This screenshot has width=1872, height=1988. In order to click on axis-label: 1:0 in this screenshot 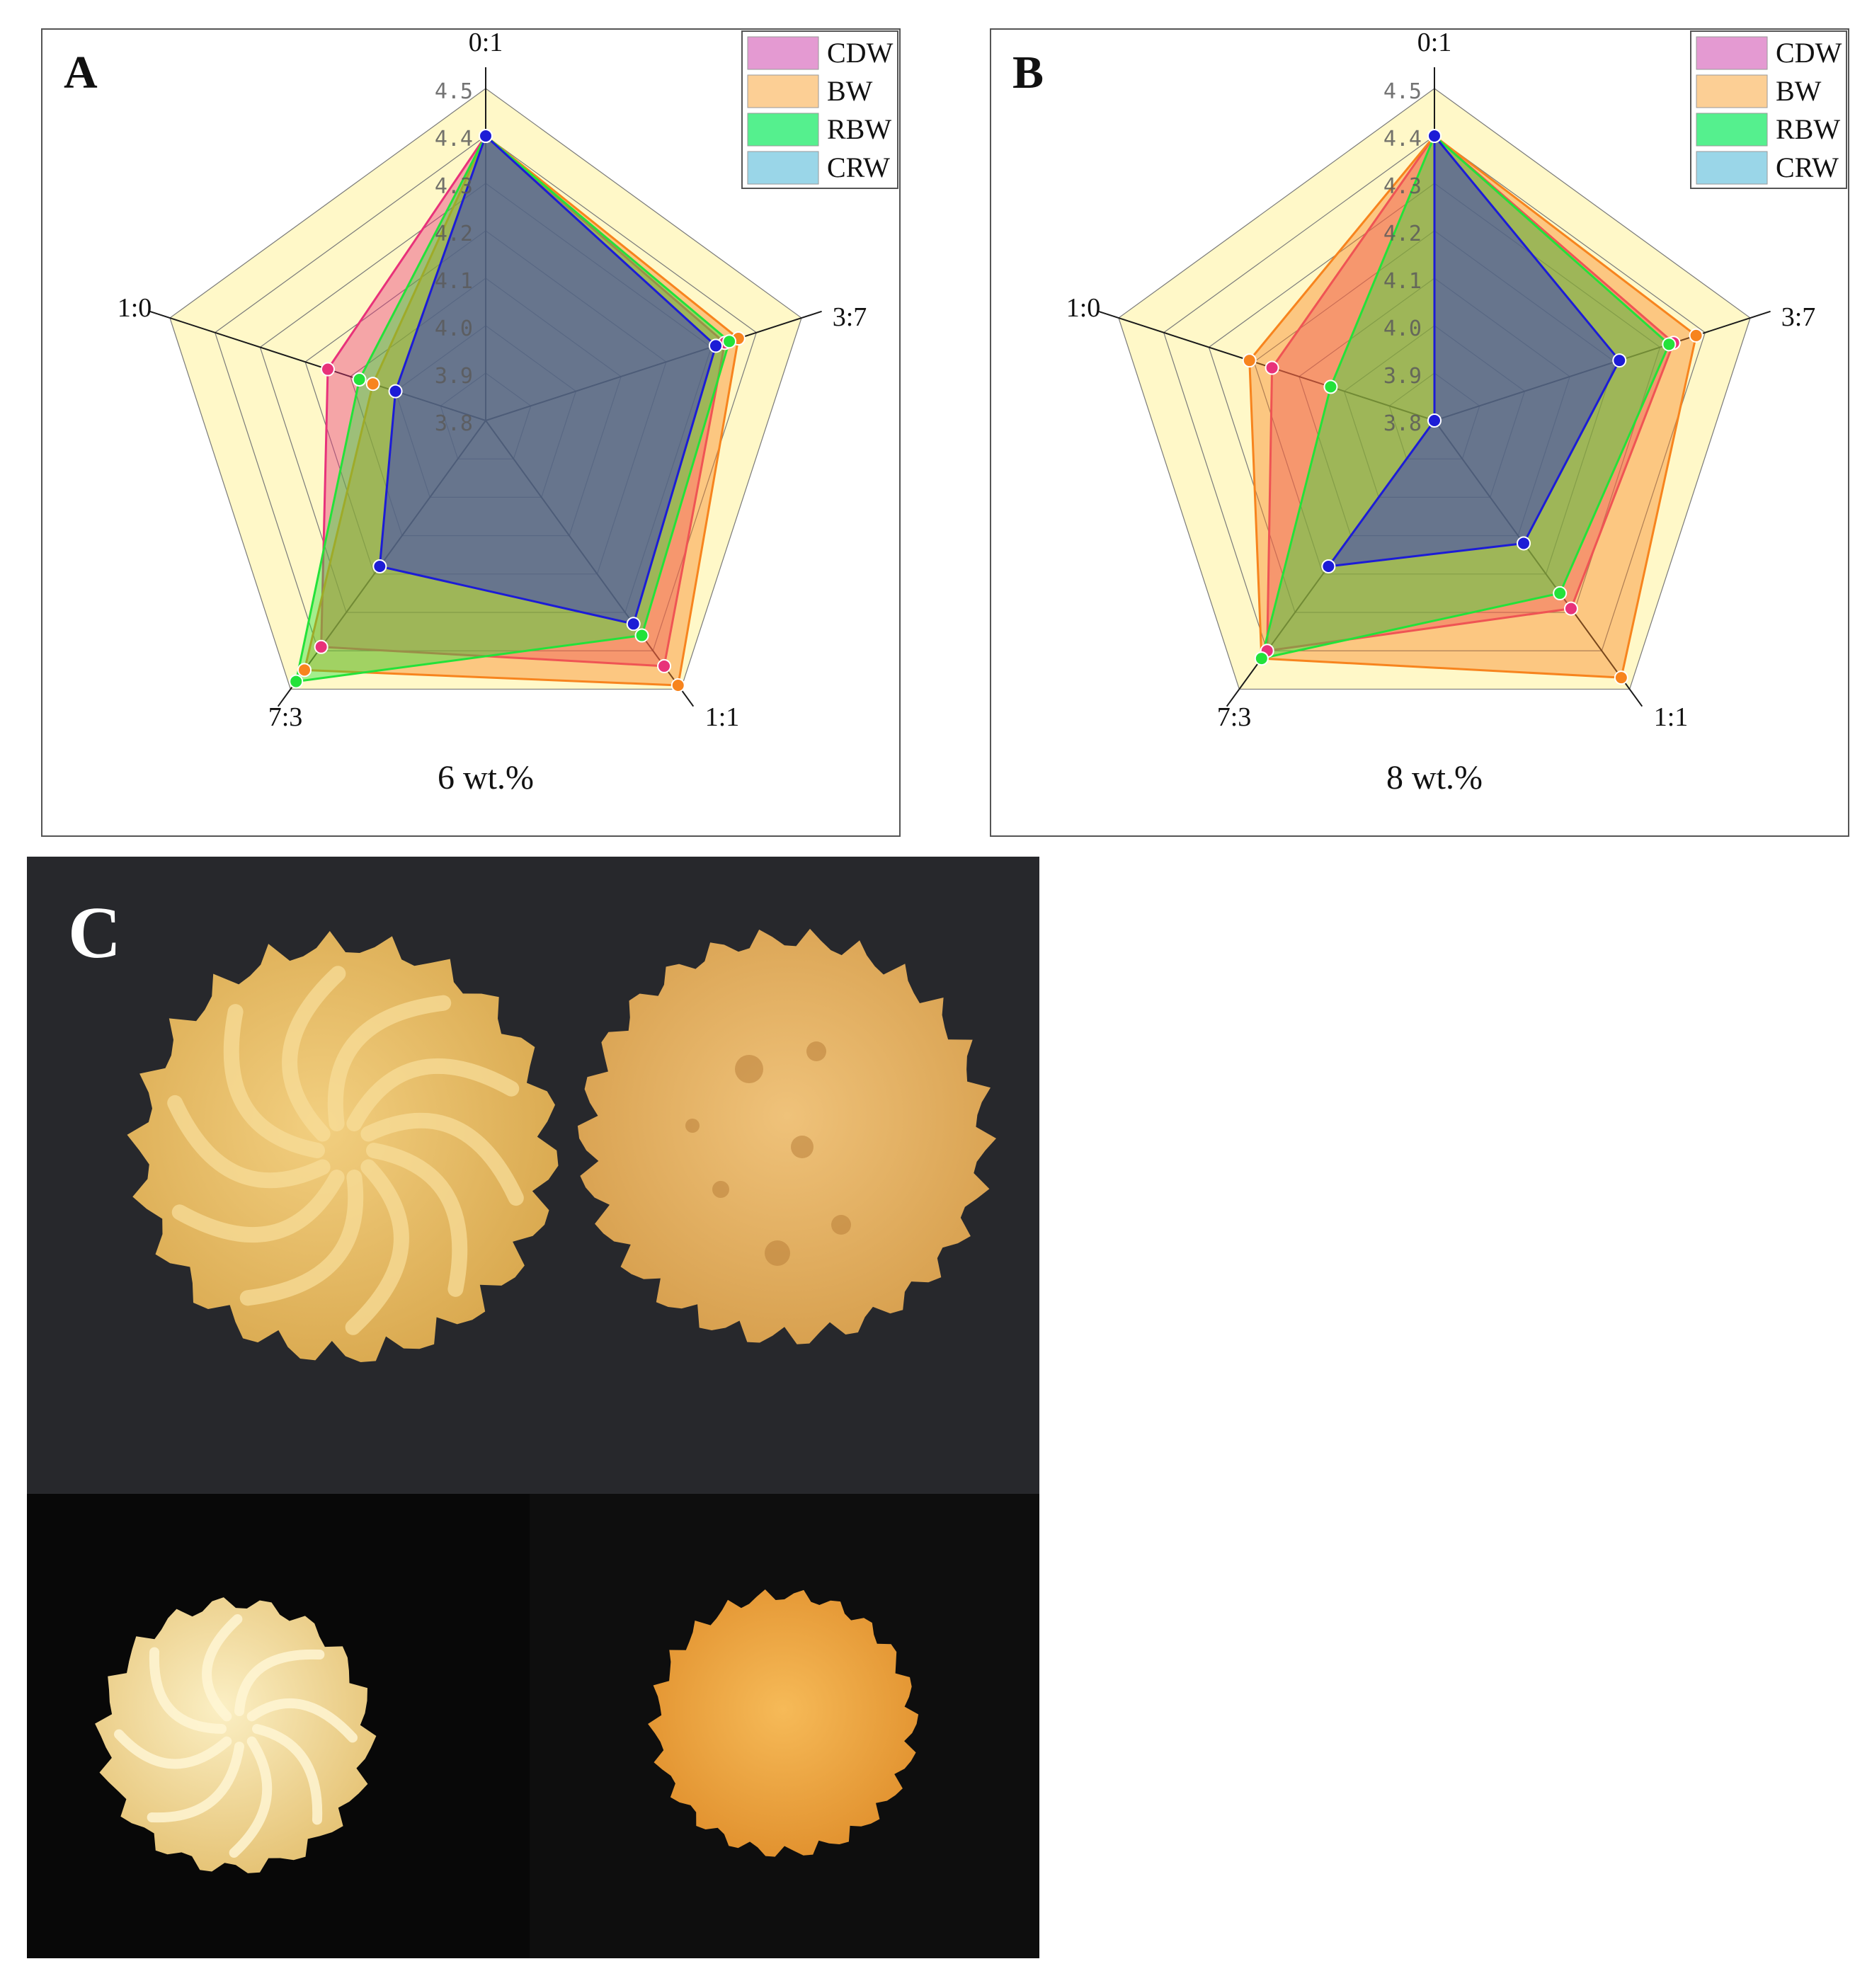, I will do `click(135, 308)`.